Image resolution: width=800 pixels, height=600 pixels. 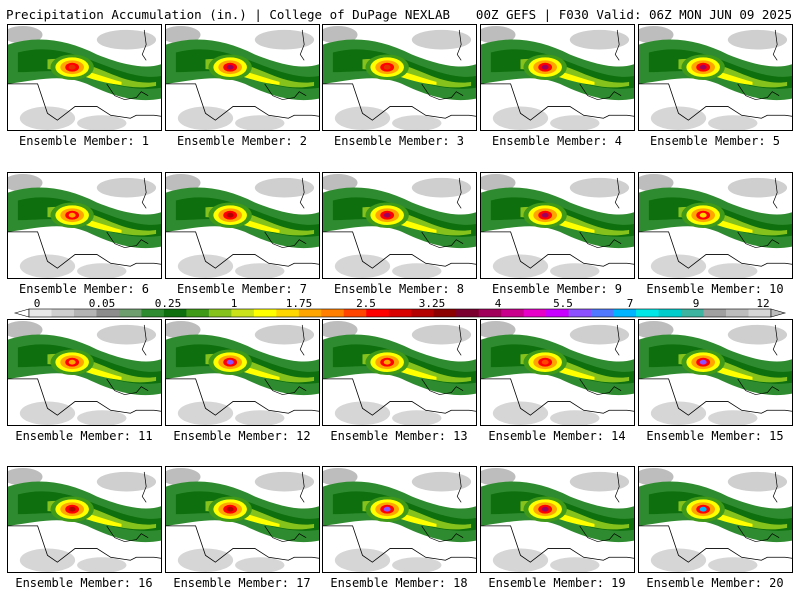 I want to click on ensemble-member-label: Ensemble Member: 8, so click(x=399, y=289).